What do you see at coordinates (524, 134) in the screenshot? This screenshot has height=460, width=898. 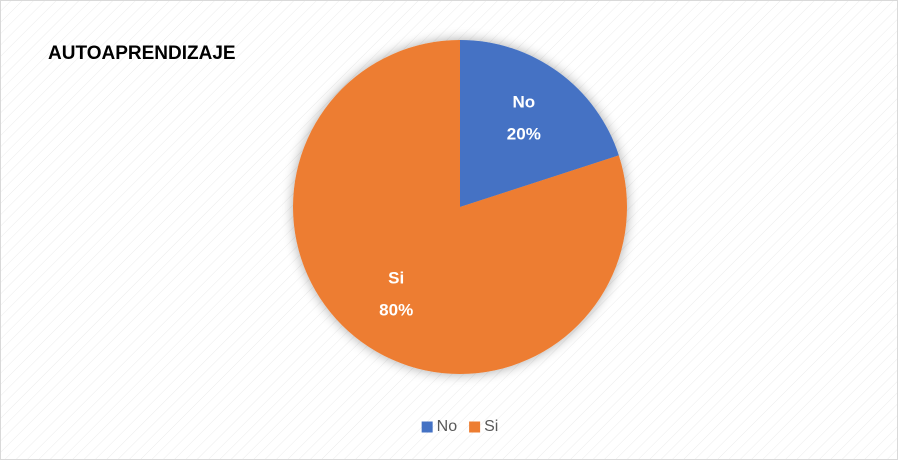 I see `data-label: 20%` at bounding box center [524, 134].